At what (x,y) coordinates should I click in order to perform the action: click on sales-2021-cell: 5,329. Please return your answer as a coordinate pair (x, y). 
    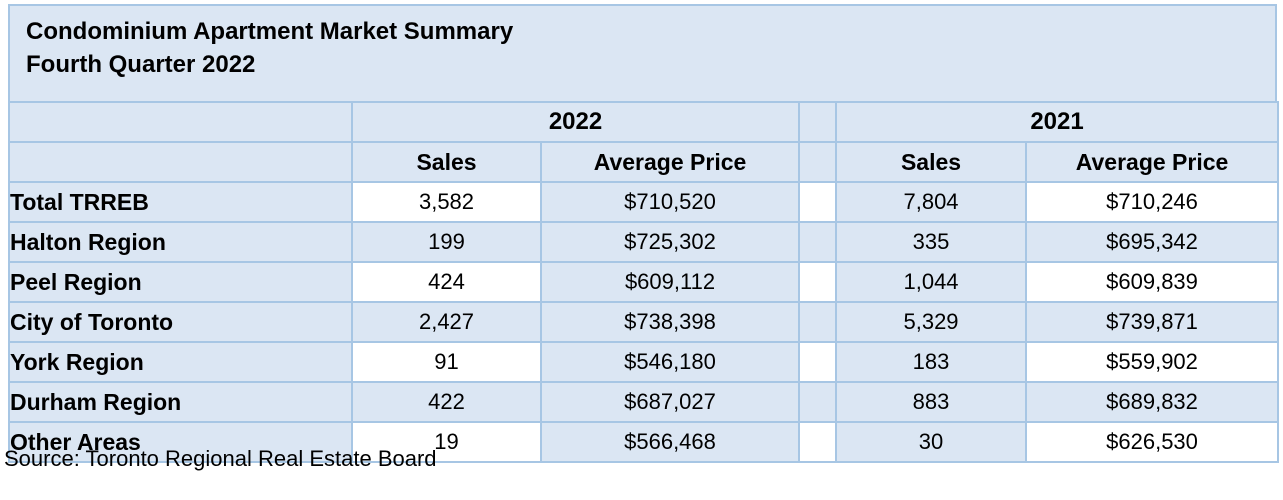
    Looking at the image, I should click on (931, 322).